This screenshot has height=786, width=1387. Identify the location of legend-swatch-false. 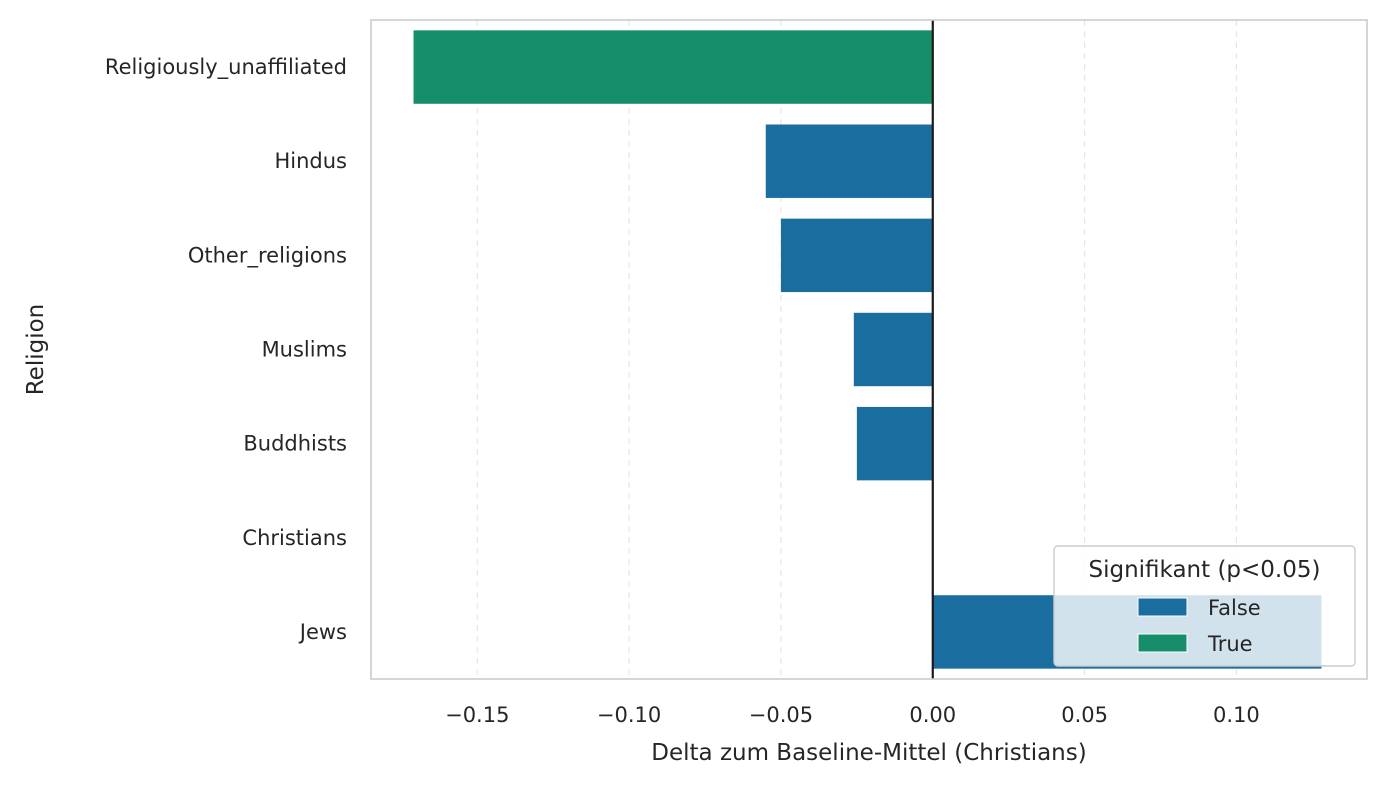
(1162, 607).